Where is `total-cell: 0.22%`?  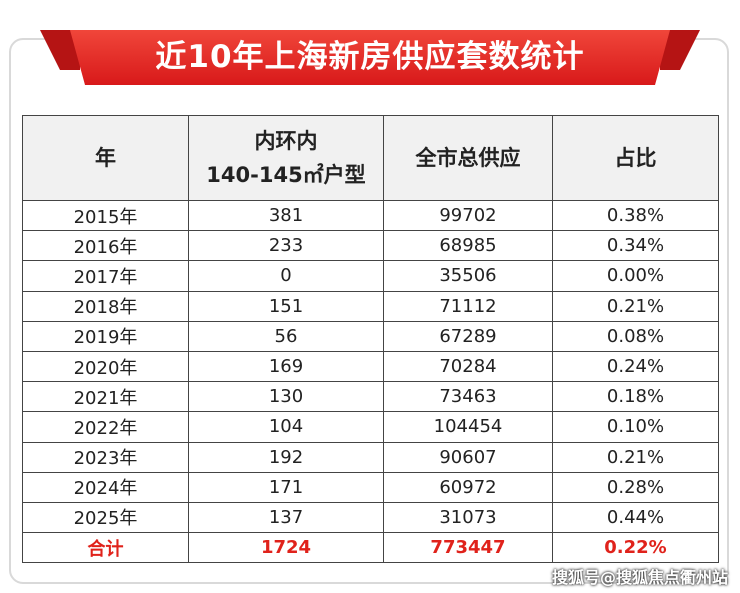 total-cell: 0.22% is located at coordinates (635, 548).